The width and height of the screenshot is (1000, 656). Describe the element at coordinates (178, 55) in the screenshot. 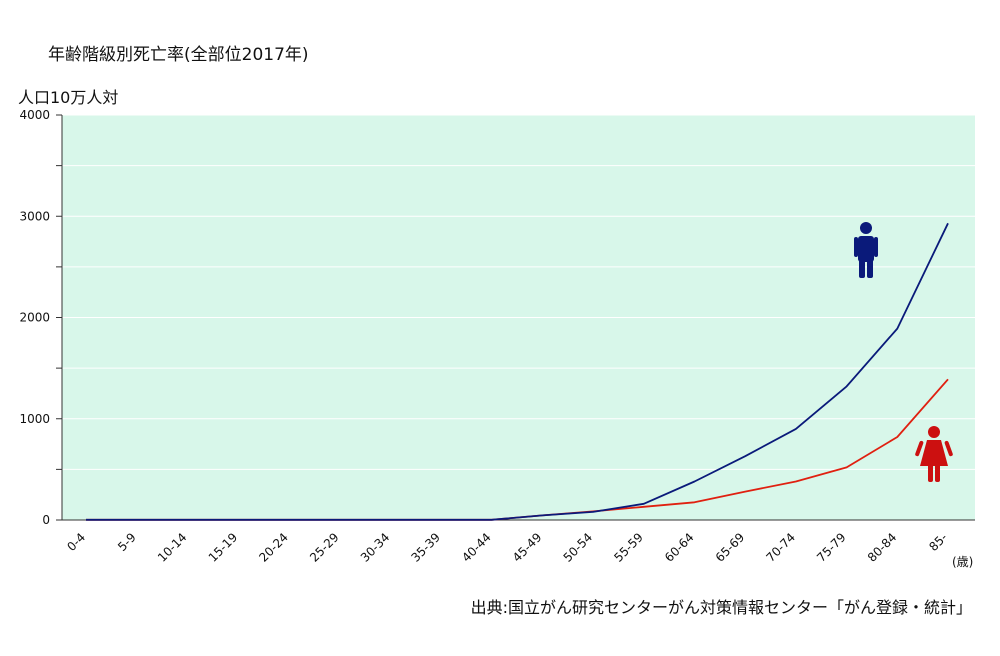

I see `chart-title: 年齢階級別死亡率(全部位2017年)` at that location.